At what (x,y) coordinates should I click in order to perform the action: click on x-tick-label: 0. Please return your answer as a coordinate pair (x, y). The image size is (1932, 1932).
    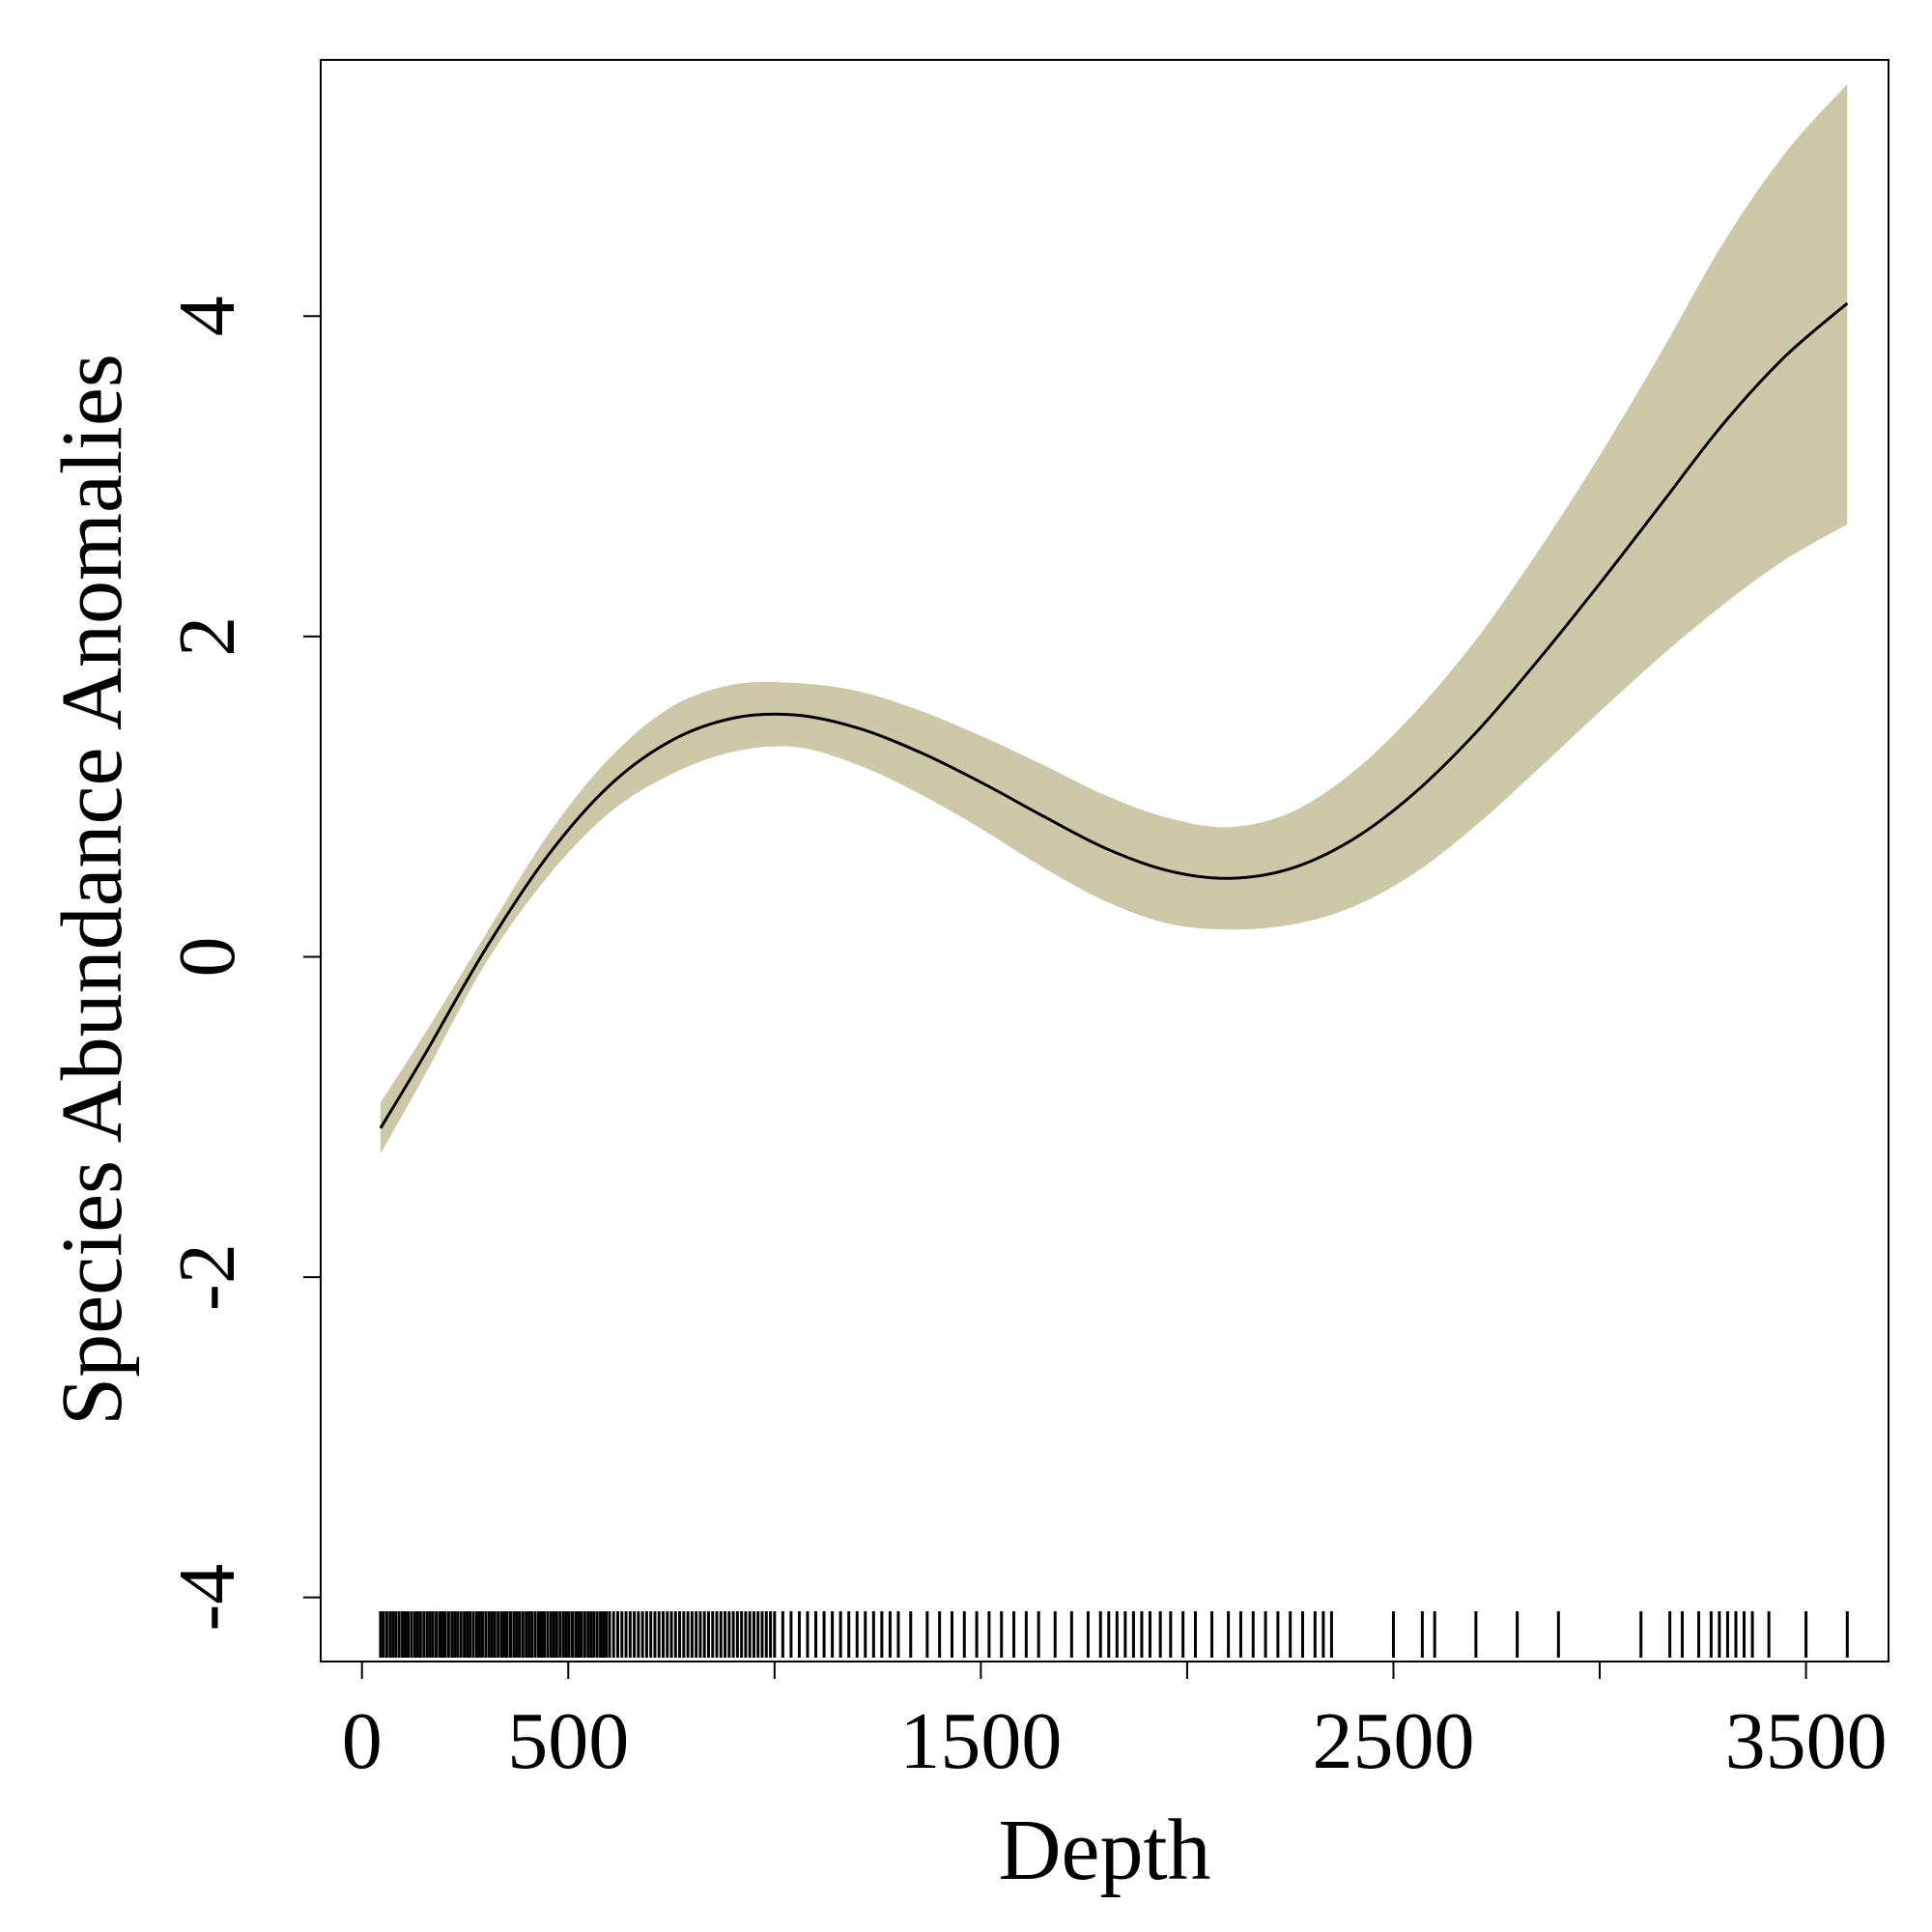
    Looking at the image, I should click on (362, 1741).